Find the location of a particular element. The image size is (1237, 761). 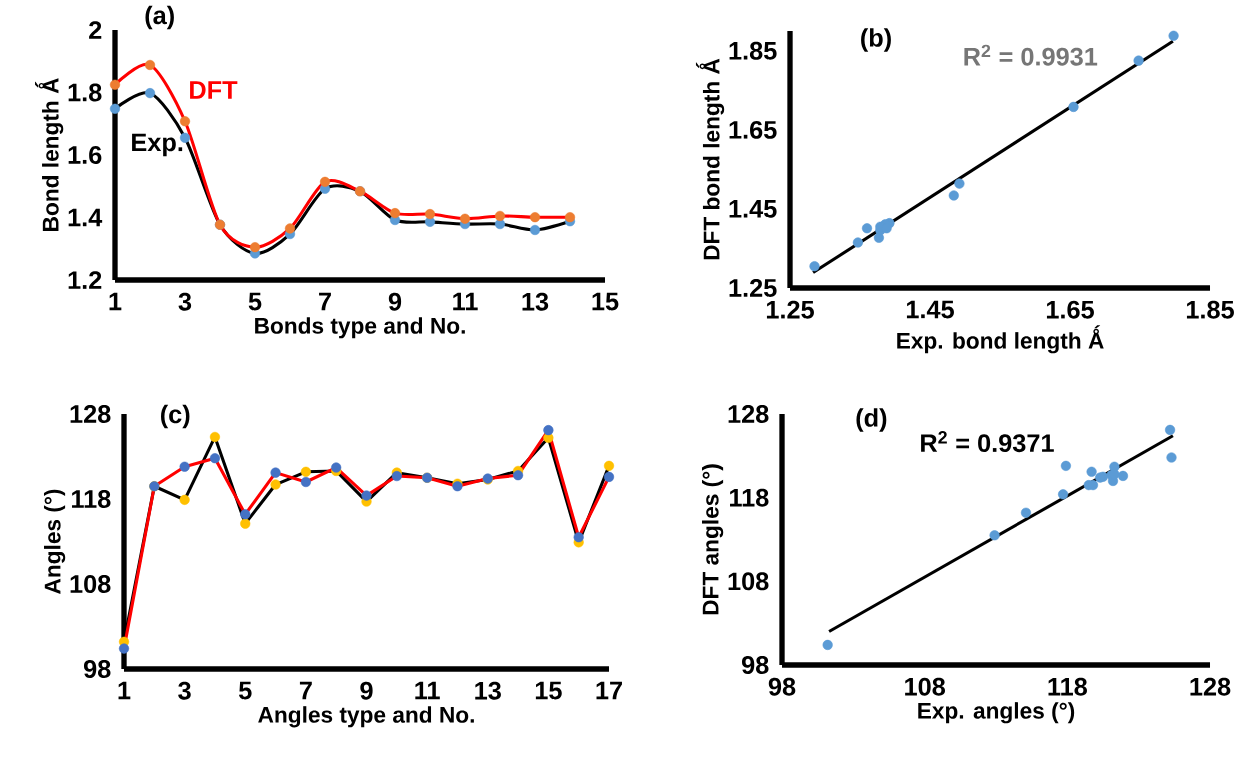

x-axis-title: Exp. angles (°) is located at coordinates (996, 713).